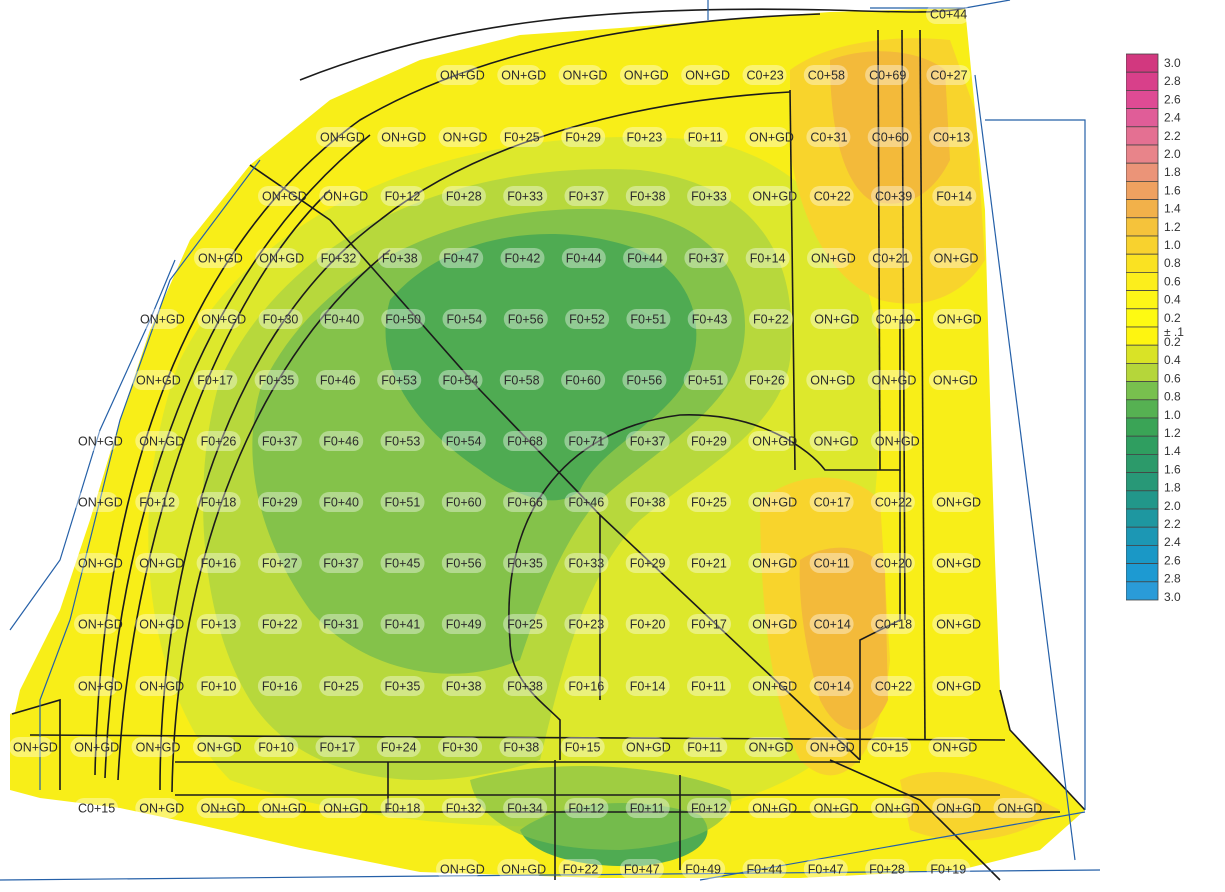 The height and width of the screenshot is (892, 1225). I want to click on grade-label: F0+29, so click(648, 564).